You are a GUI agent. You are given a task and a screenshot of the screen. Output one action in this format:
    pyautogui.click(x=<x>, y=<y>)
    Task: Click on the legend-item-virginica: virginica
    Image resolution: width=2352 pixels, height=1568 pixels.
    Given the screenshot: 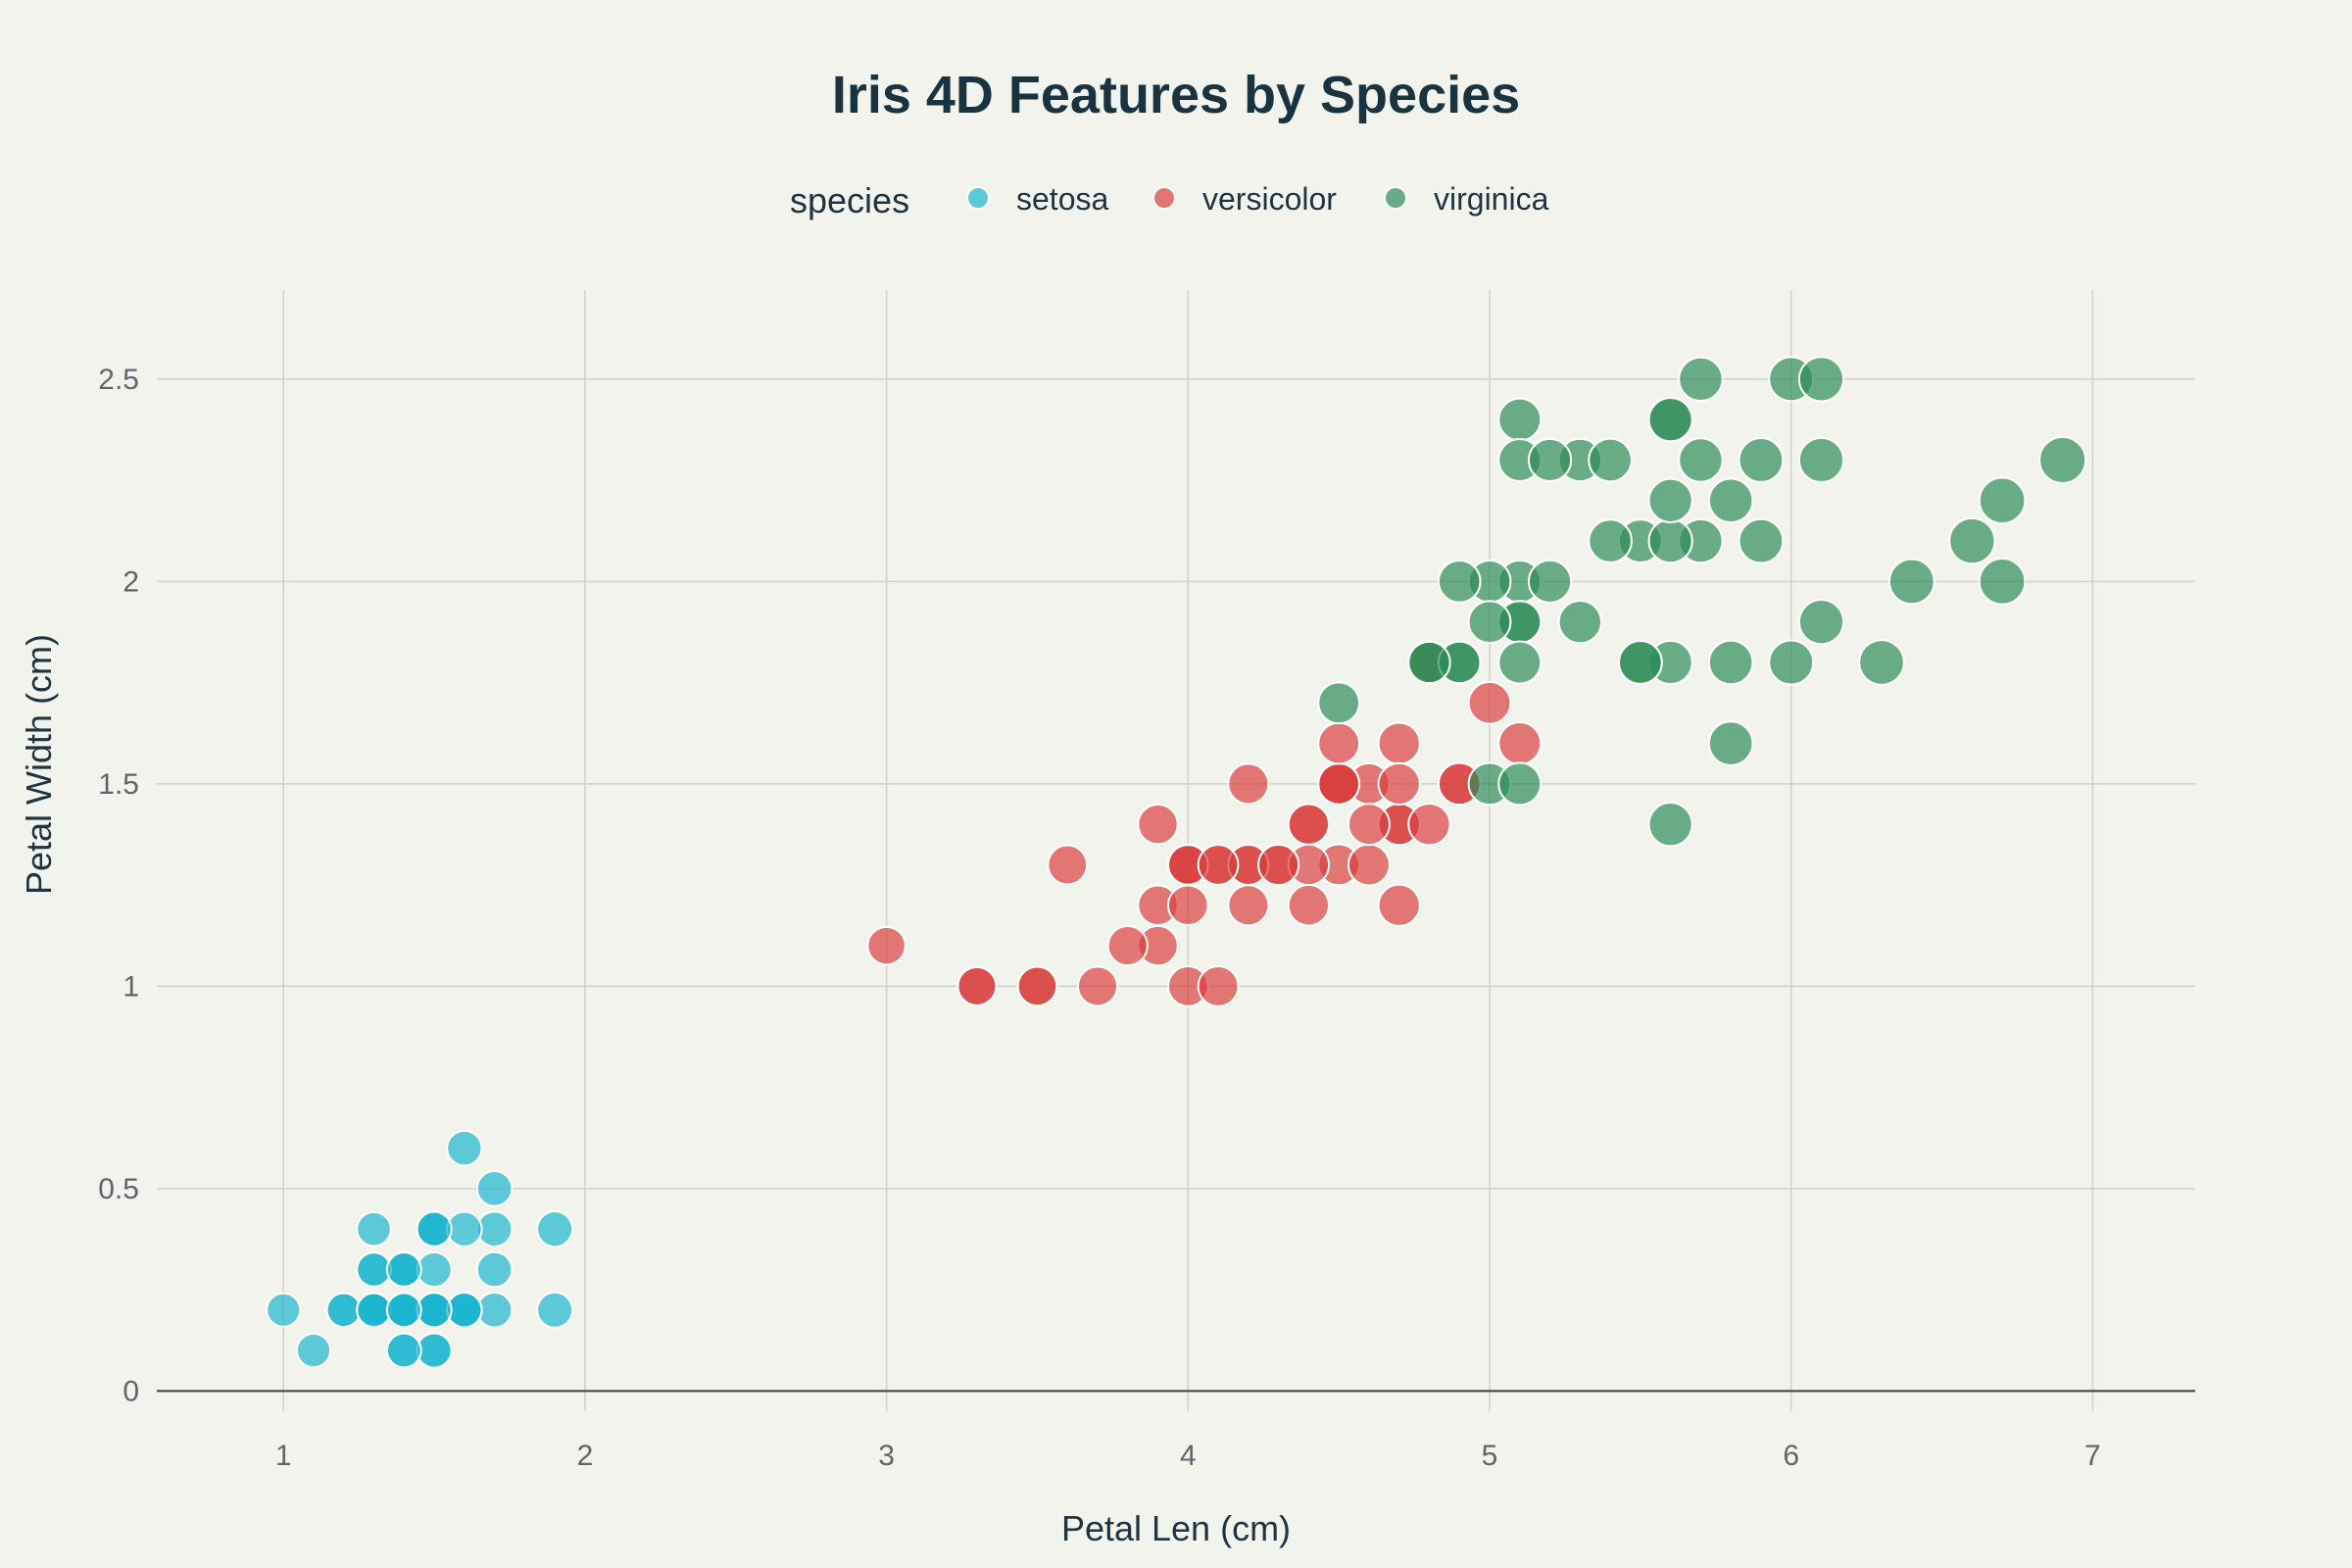 What is the action you would take?
    pyautogui.click(x=1466, y=199)
    